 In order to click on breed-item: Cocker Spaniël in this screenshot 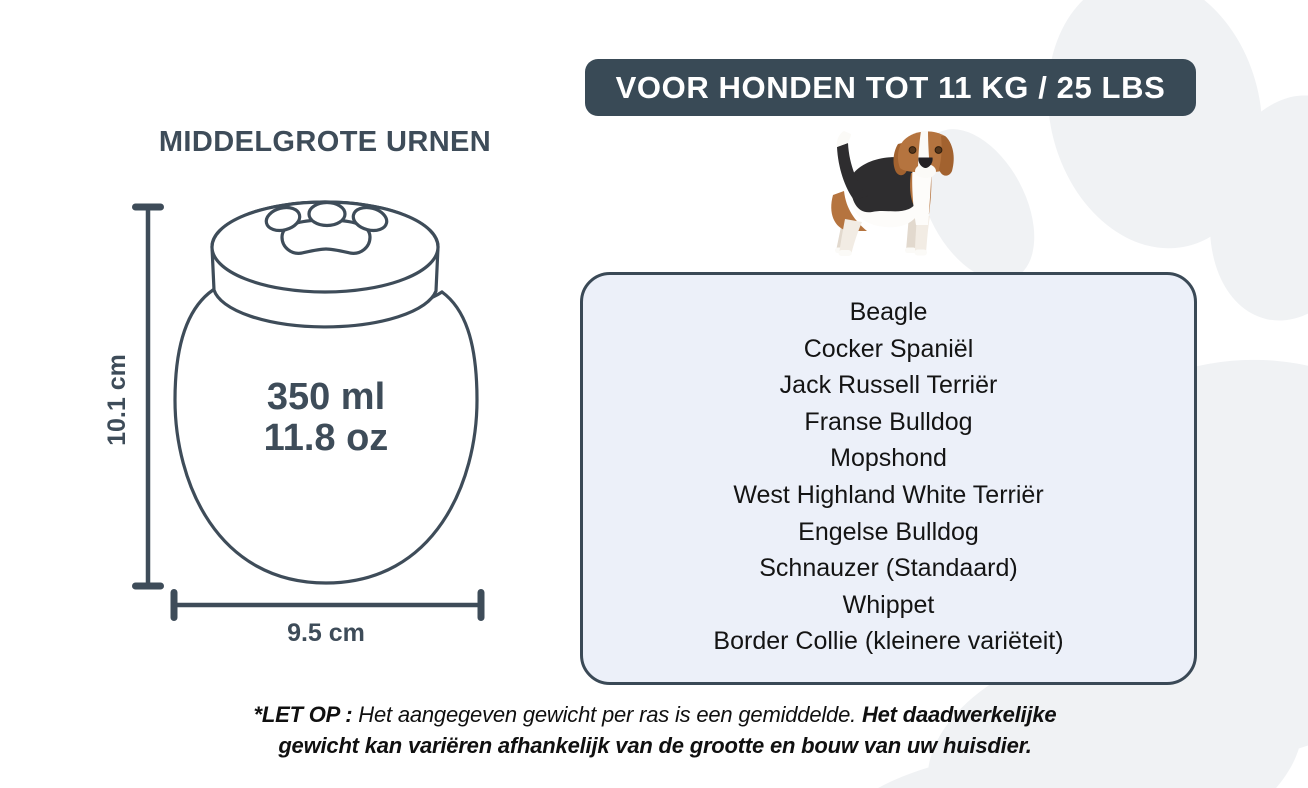, I will do `click(888, 348)`.